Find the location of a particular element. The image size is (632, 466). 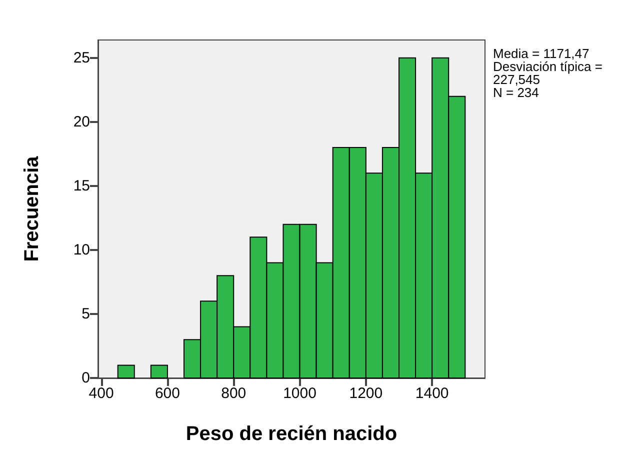

y-axis-title: Frecuencia is located at coordinates (32, 208).